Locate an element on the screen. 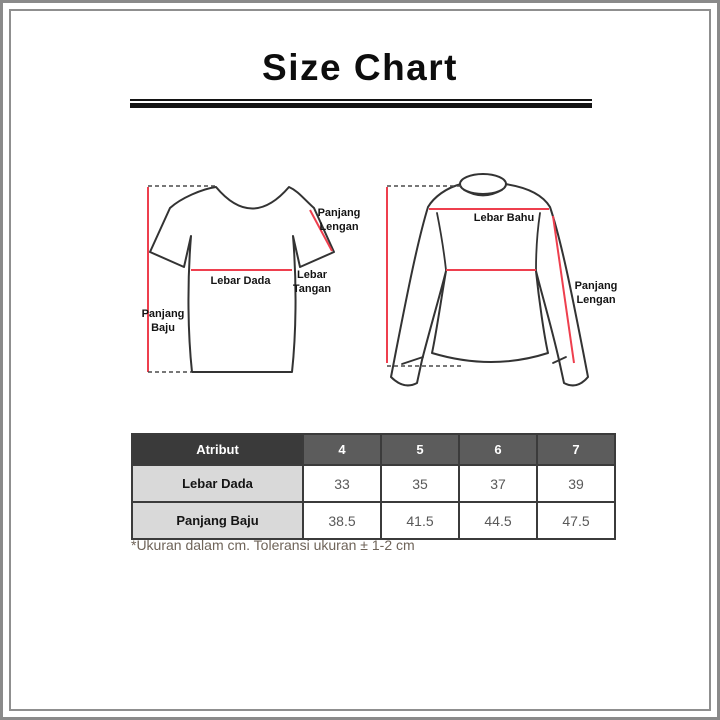 The width and height of the screenshot is (720, 720). table-cell: 41.5 is located at coordinates (420, 520).